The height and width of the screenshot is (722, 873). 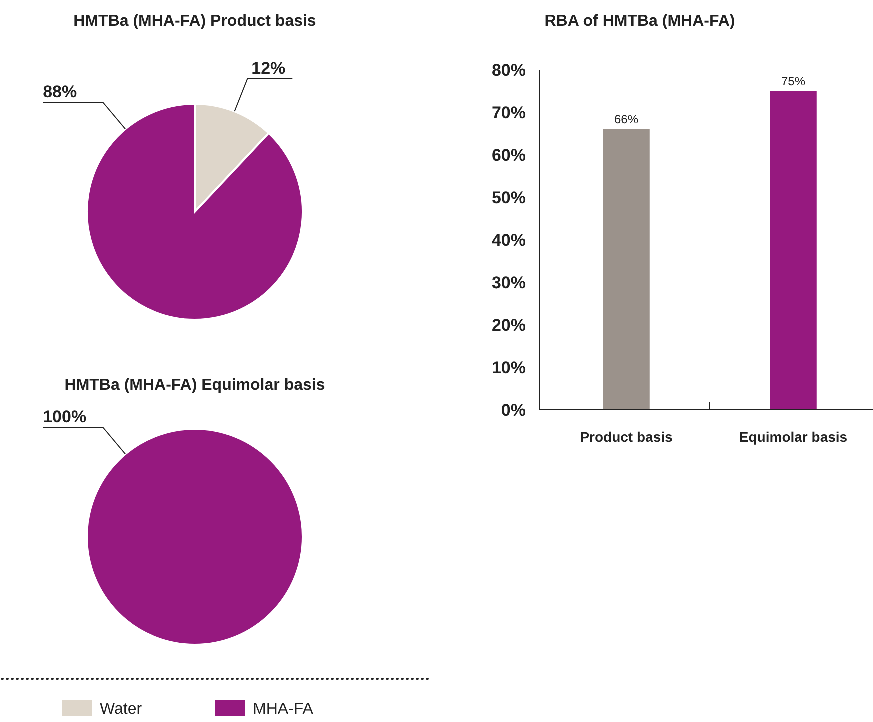 What do you see at coordinates (509, 198) in the screenshot?
I see `y-tick-label: 50%` at bounding box center [509, 198].